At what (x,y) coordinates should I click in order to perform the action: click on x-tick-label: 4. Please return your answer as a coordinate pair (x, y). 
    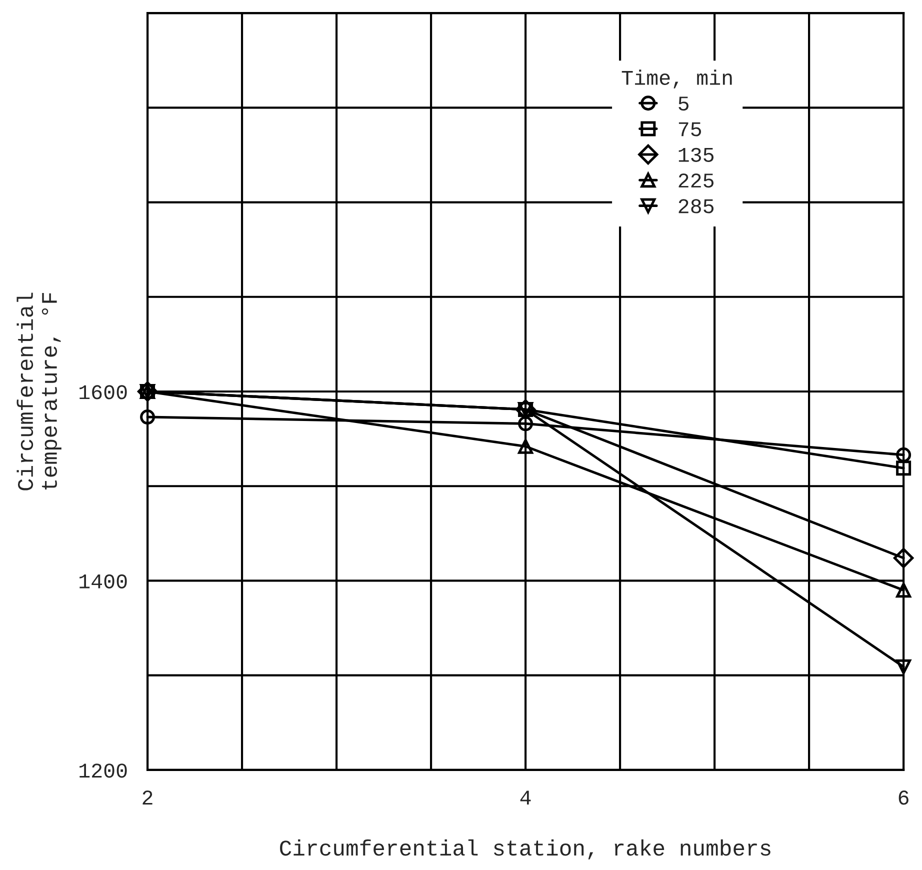
    Looking at the image, I should click on (525, 797).